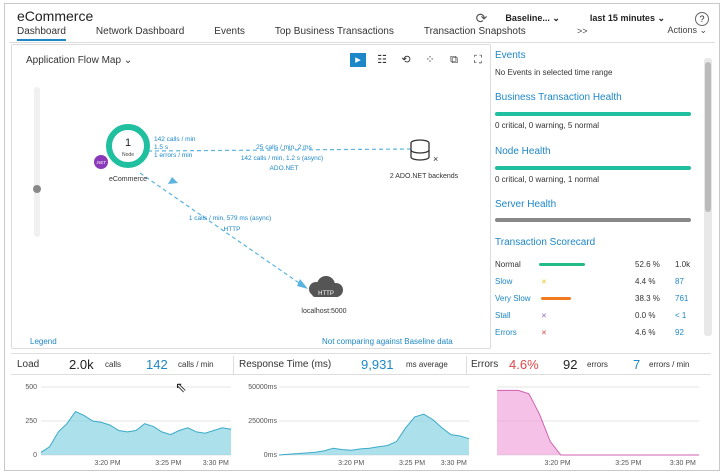  What do you see at coordinates (113, 364) in the screenshot?
I see `load-calls-unit: calls` at bounding box center [113, 364].